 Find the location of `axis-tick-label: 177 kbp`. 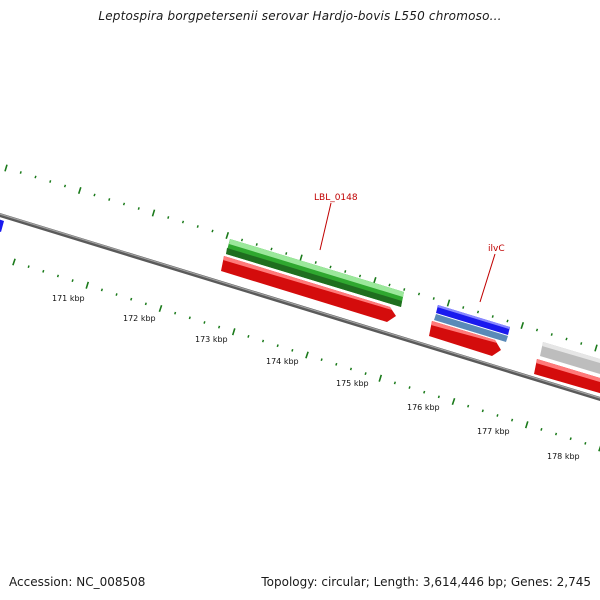

axis-tick-label: 177 kbp is located at coordinates (493, 431).